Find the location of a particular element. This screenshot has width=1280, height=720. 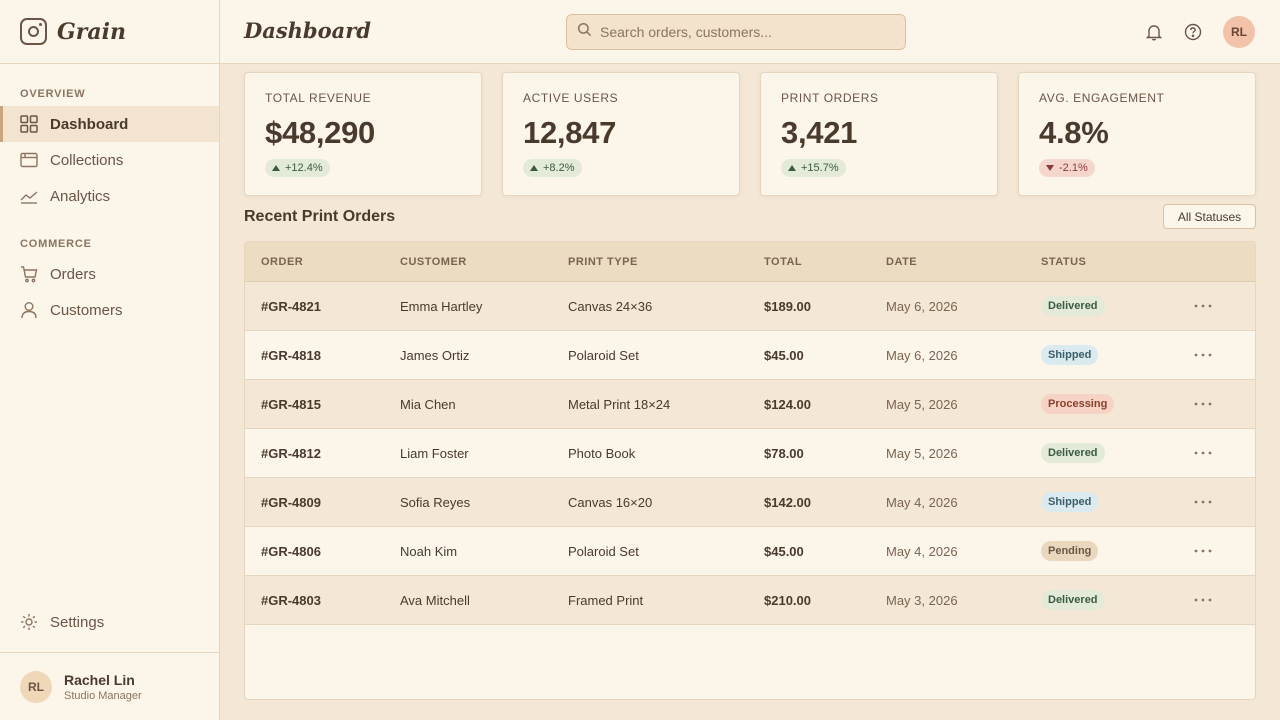

stat-value: 12,847 is located at coordinates (570, 132).